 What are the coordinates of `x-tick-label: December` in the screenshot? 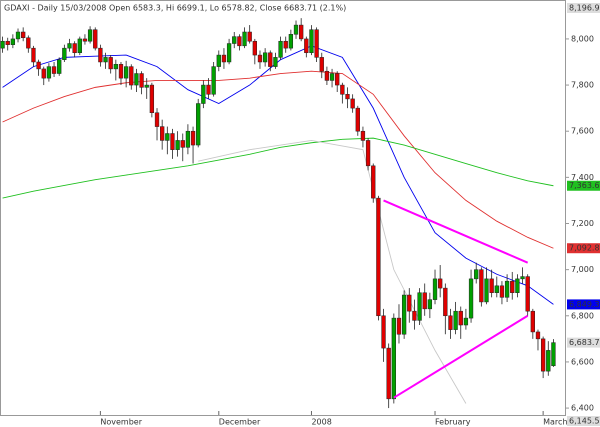 It's located at (240, 422).